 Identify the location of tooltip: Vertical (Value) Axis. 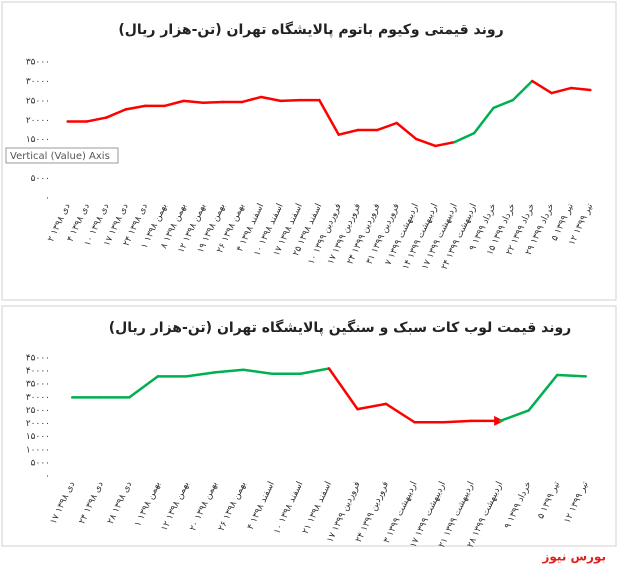
(60, 156).